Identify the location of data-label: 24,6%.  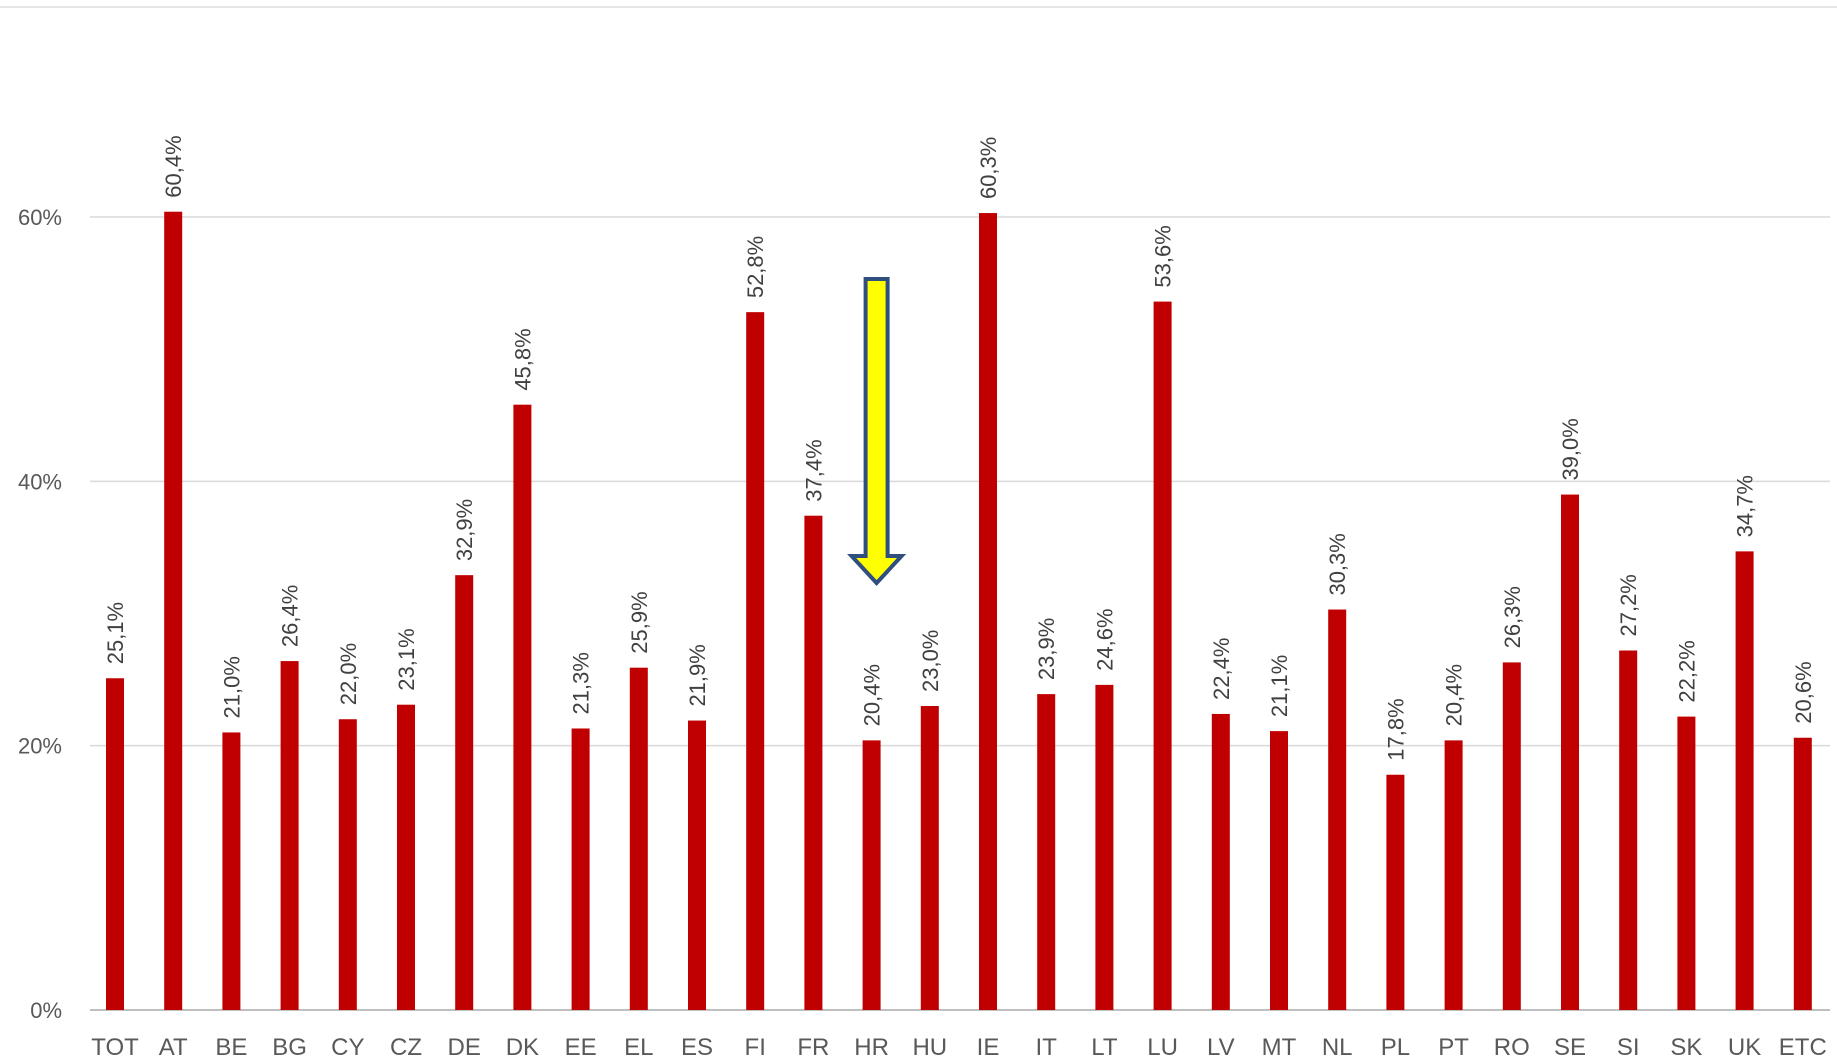
(1104, 639).